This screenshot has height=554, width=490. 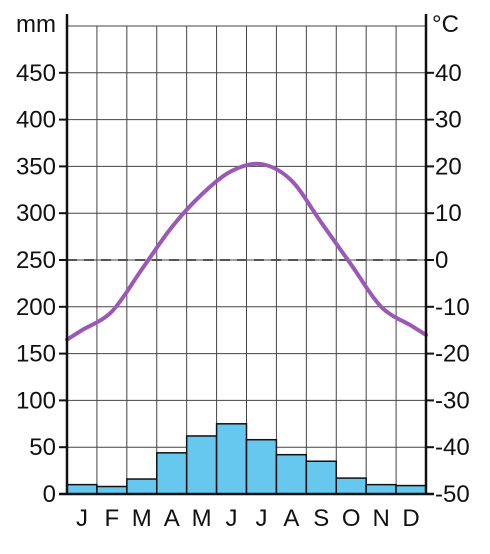 What do you see at coordinates (36, 354) in the screenshot?
I see `left-tick-label: 150` at bounding box center [36, 354].